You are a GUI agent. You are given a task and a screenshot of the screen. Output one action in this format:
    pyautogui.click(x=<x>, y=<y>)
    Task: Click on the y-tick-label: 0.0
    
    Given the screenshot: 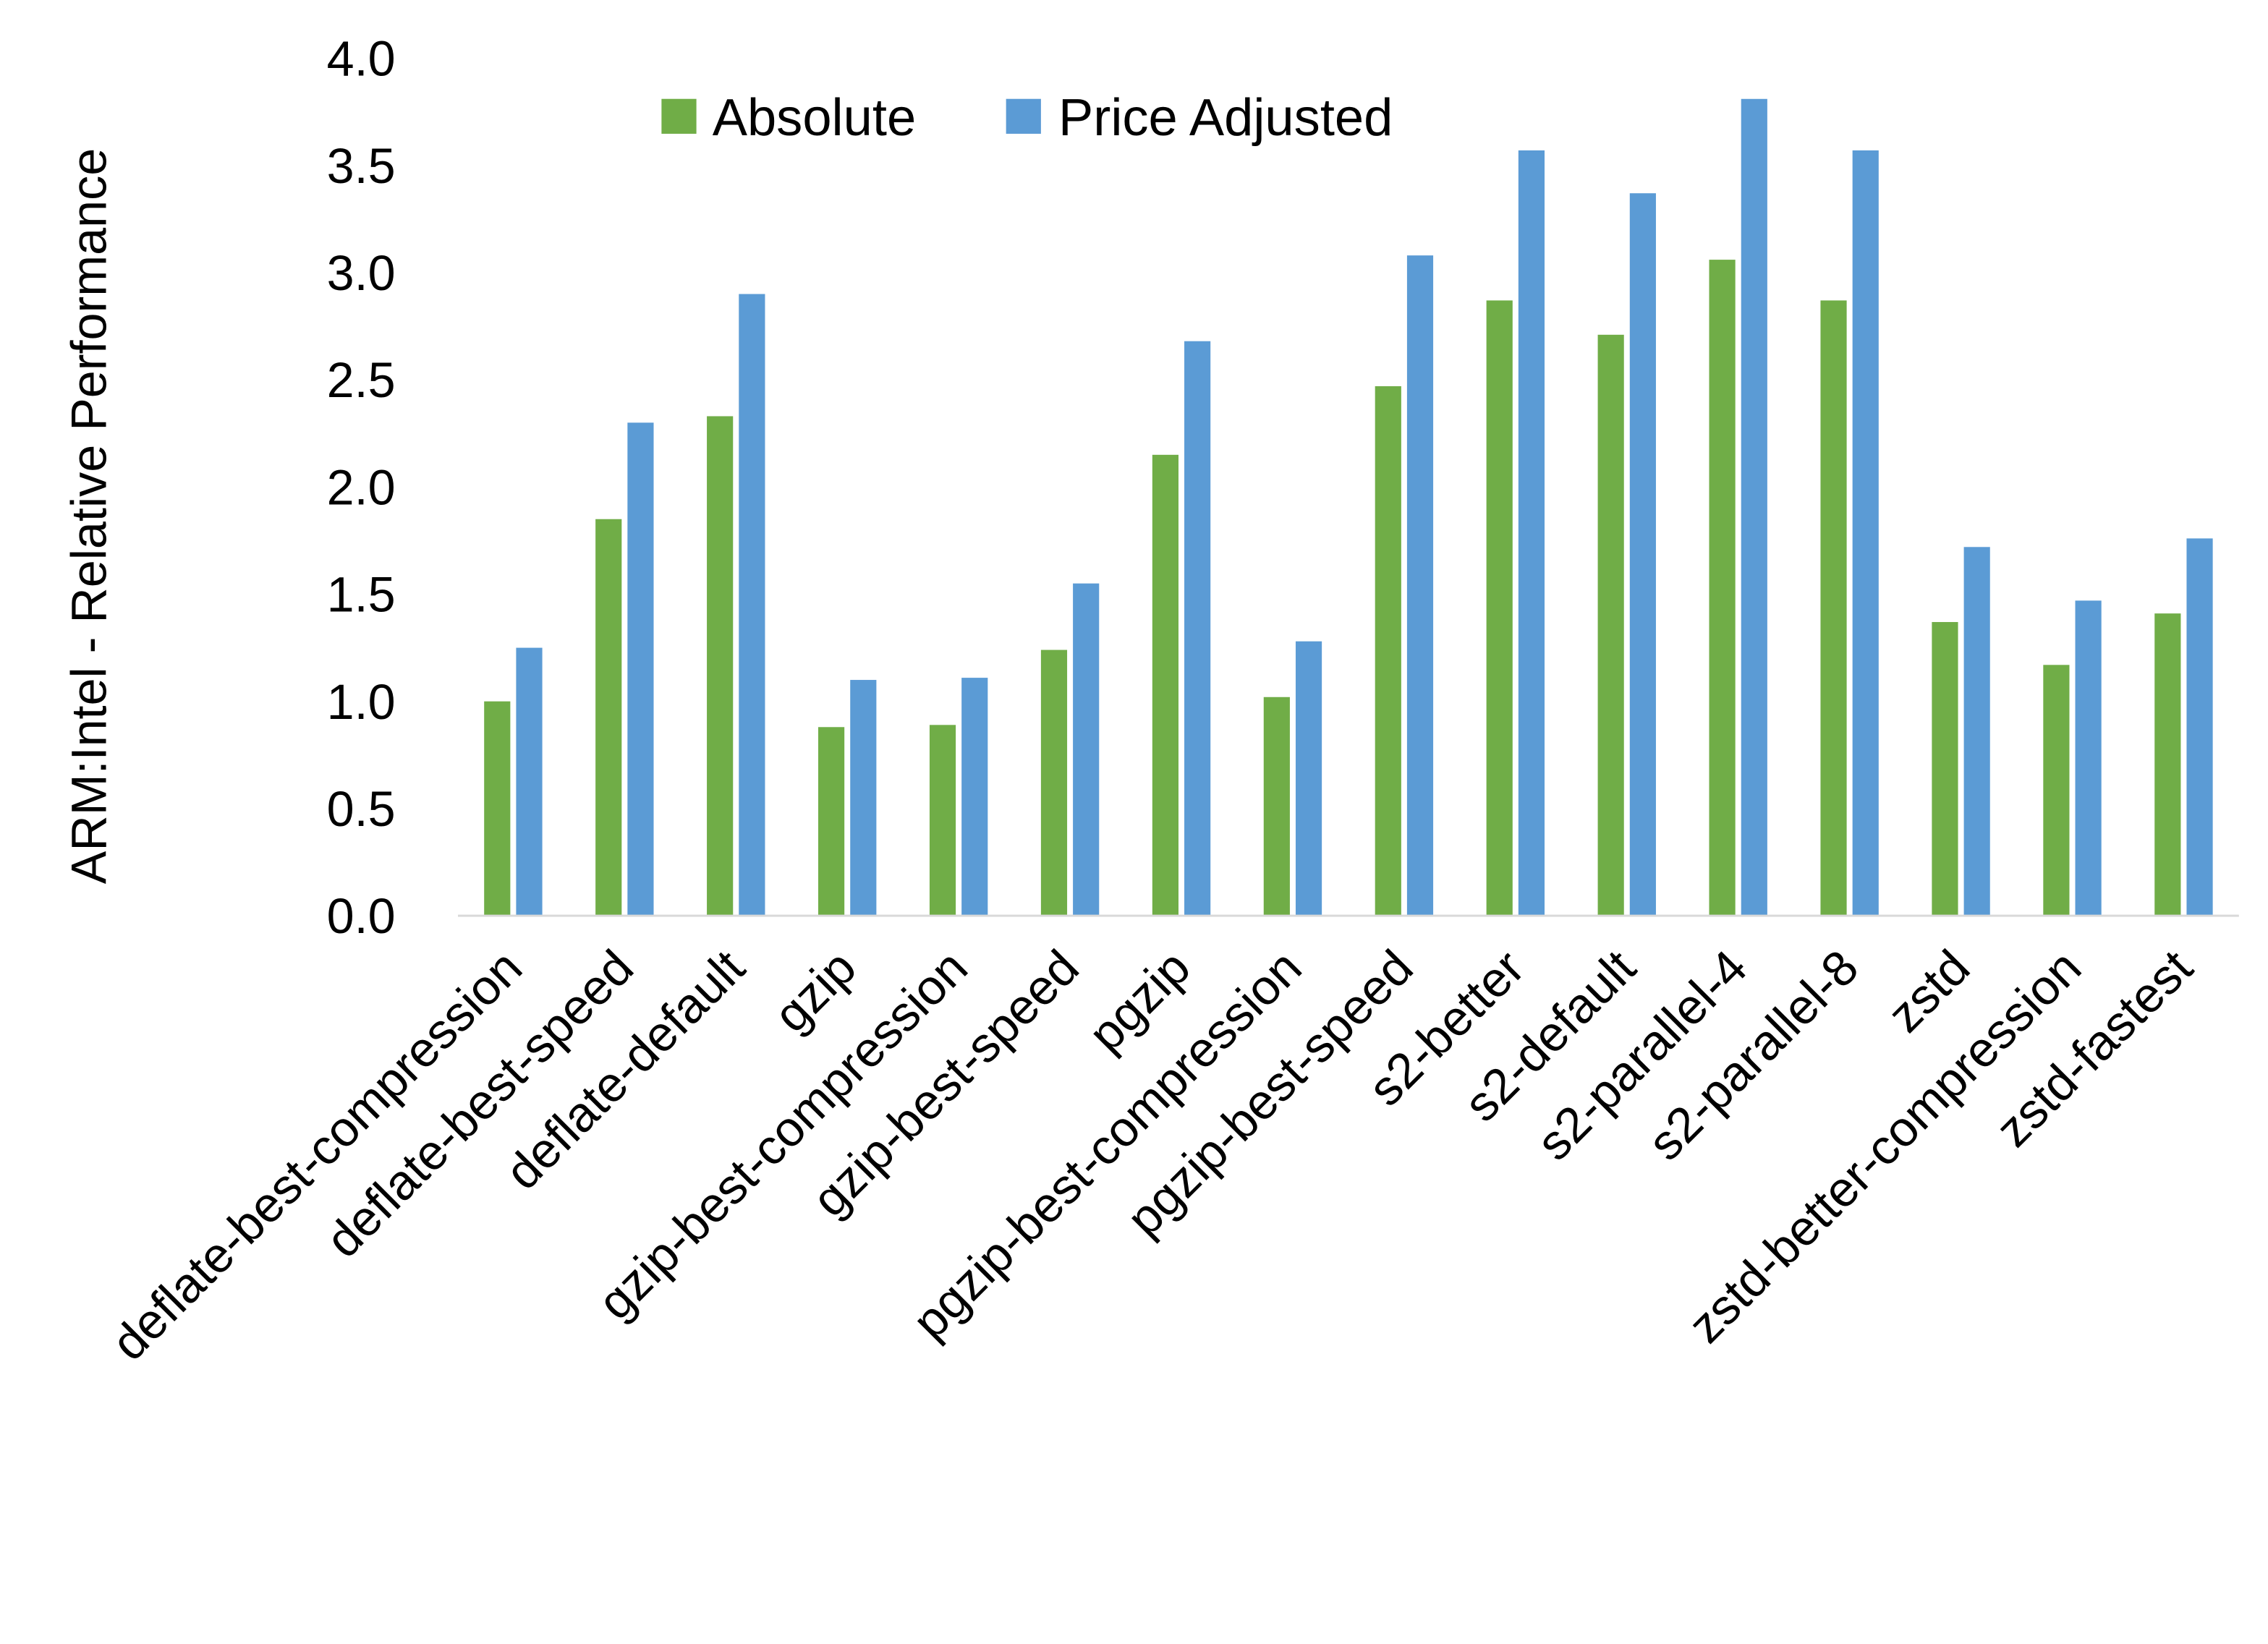 What is the action you would take?
    pyautogui.click(x=361, y=916)
    